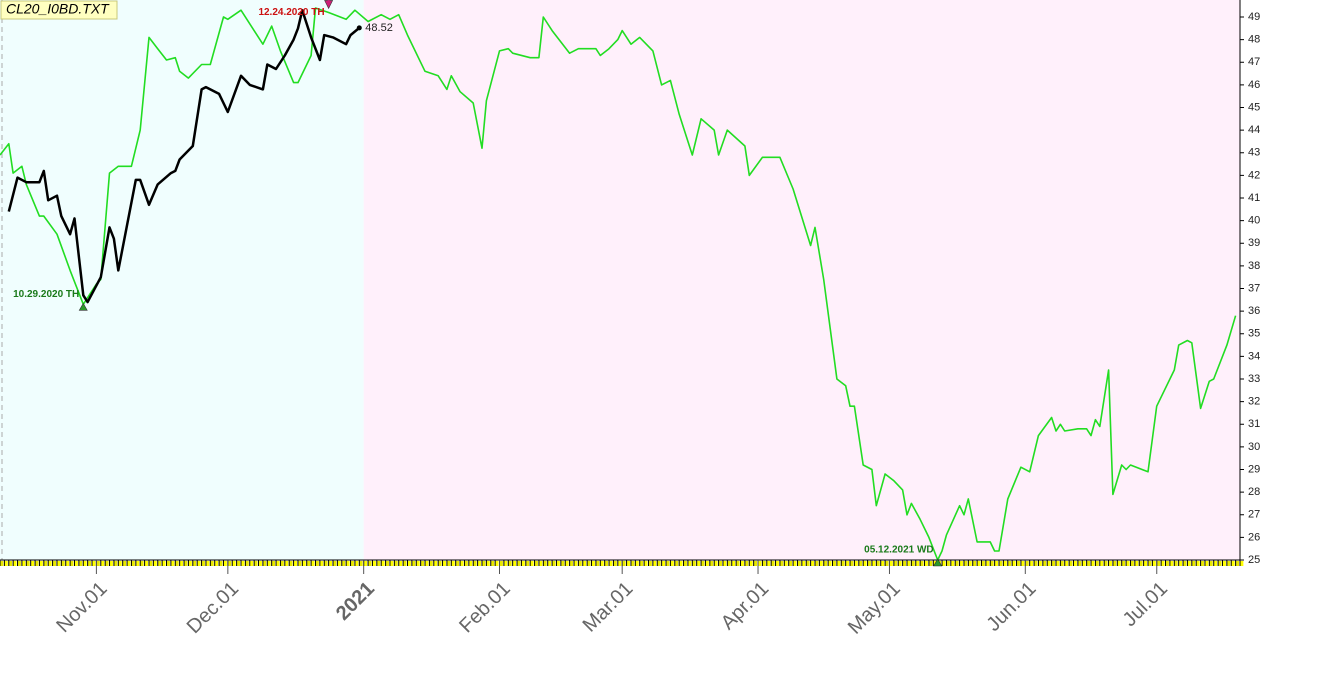 The width and height of the screenshot is (1319, 689). What do you see at coordinates (1254, 447) in the screenshot?
I see `y-tick-label: 30` at bounding box center [1254, 447].